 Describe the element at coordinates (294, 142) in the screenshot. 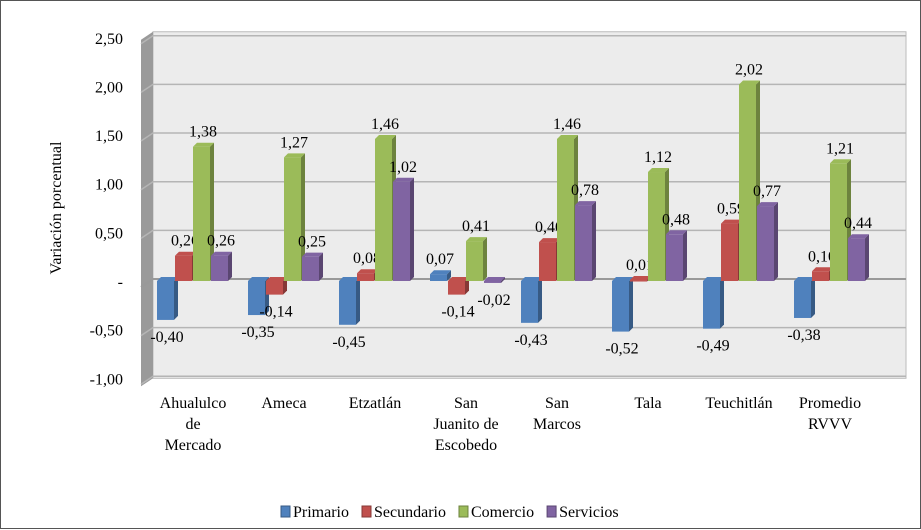

I see `data-label: 1,27` at that location.